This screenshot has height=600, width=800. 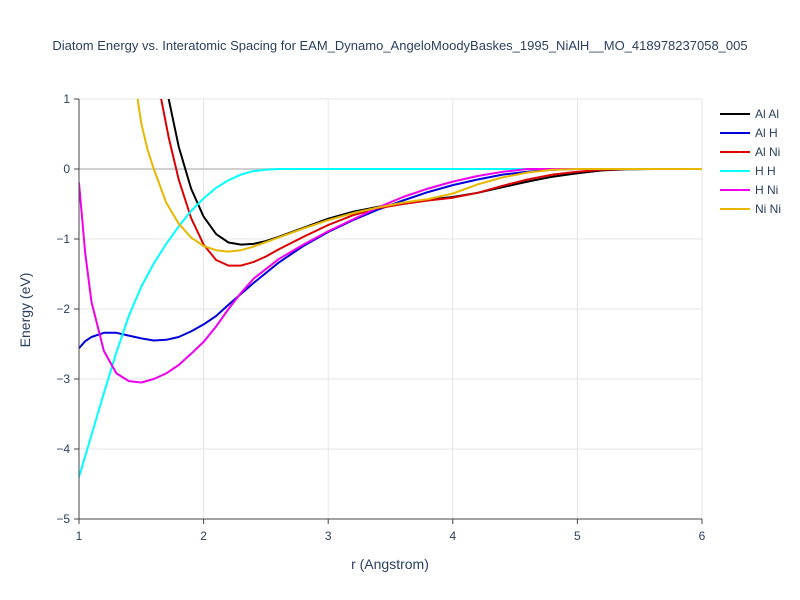 What do you see at coordinates (750, 152) in the screenshot?
I see `legend-item-al-ni: Al Ni` at bounding box center [750, 152].